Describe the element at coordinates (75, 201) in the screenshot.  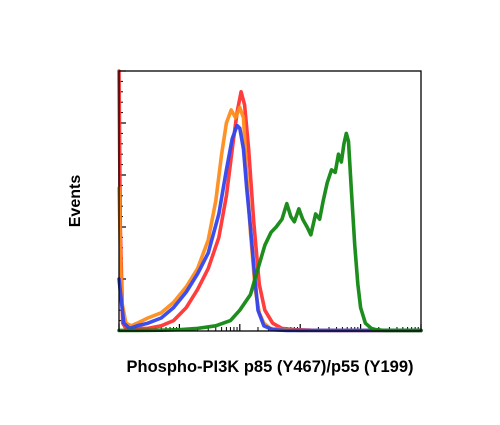
I see `y-axis-title: Events` at that location.